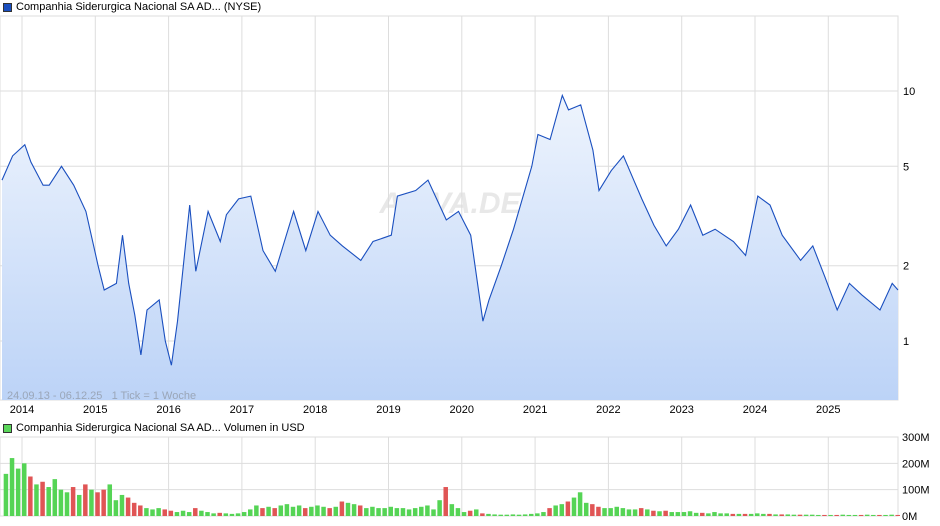 This screenshot has height=526, width=940. What do you see at coordinates (906, 267) in the screenshot?
I see `y-tick-label: 2` at bounding box center [906, 267].